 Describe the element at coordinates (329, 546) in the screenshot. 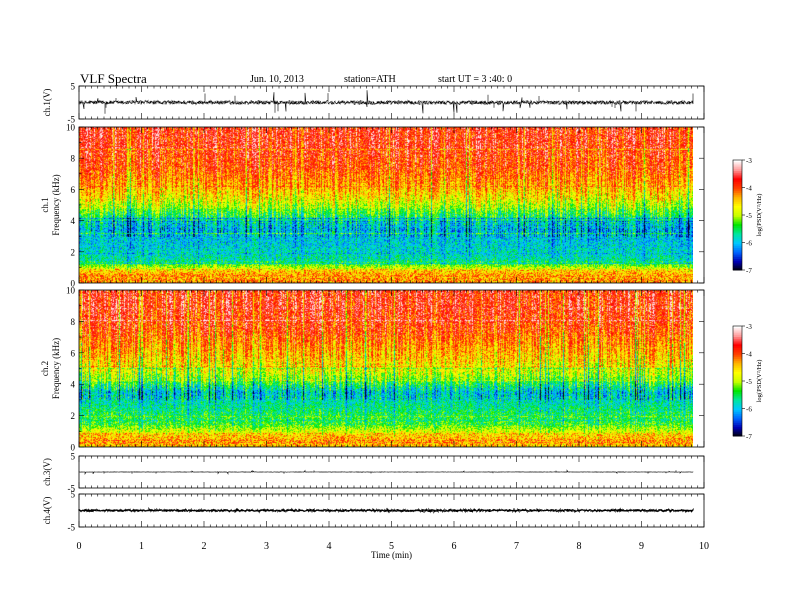

I see `x-tick-label: 4` at that location.